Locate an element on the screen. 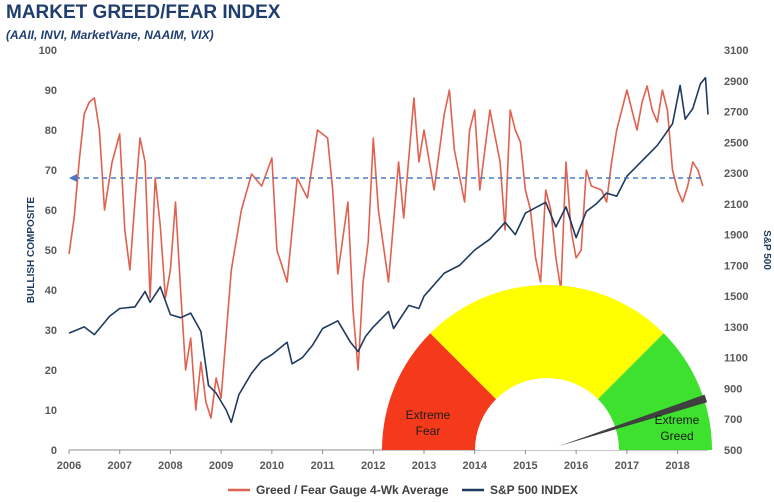  chart-title: MARKET GREED/FEAR INDEX is located at coordinates (143, 12).